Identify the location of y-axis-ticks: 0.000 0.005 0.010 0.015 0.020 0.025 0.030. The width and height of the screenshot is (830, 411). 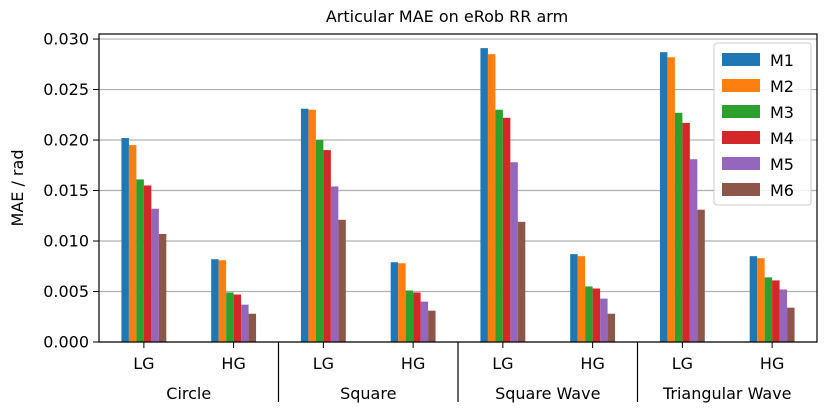
(71, 191).